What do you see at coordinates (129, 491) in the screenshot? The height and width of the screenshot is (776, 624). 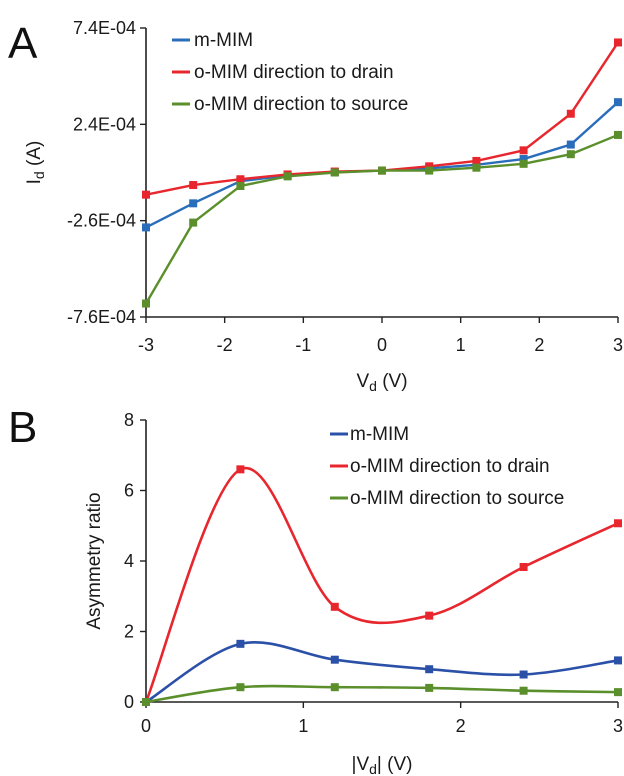 I see `y-tick-label: 6` at bounding box center [129, 491].